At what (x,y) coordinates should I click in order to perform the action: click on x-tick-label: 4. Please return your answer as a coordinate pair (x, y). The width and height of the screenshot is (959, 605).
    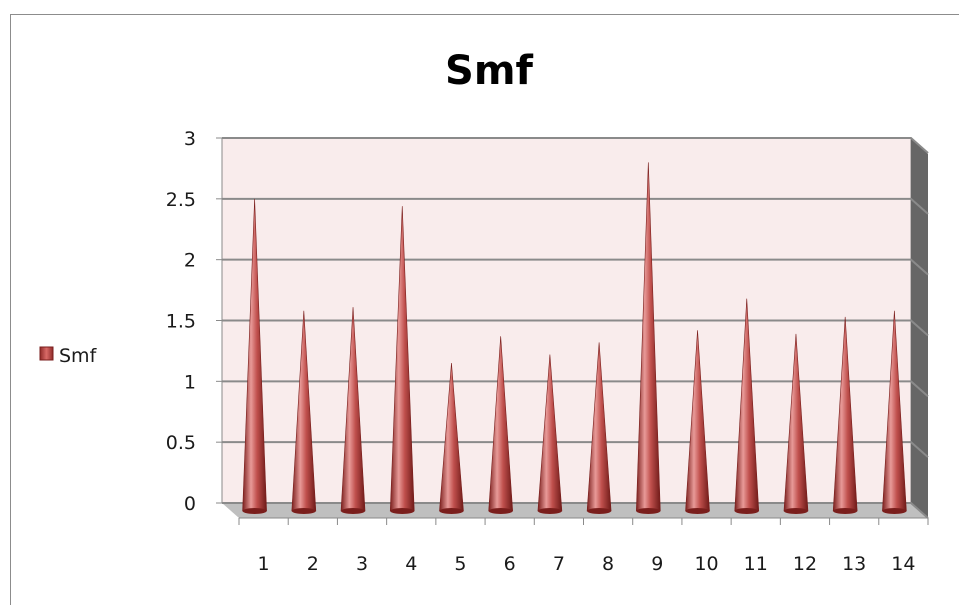
    Looking at the image, I should click on (411, 564).